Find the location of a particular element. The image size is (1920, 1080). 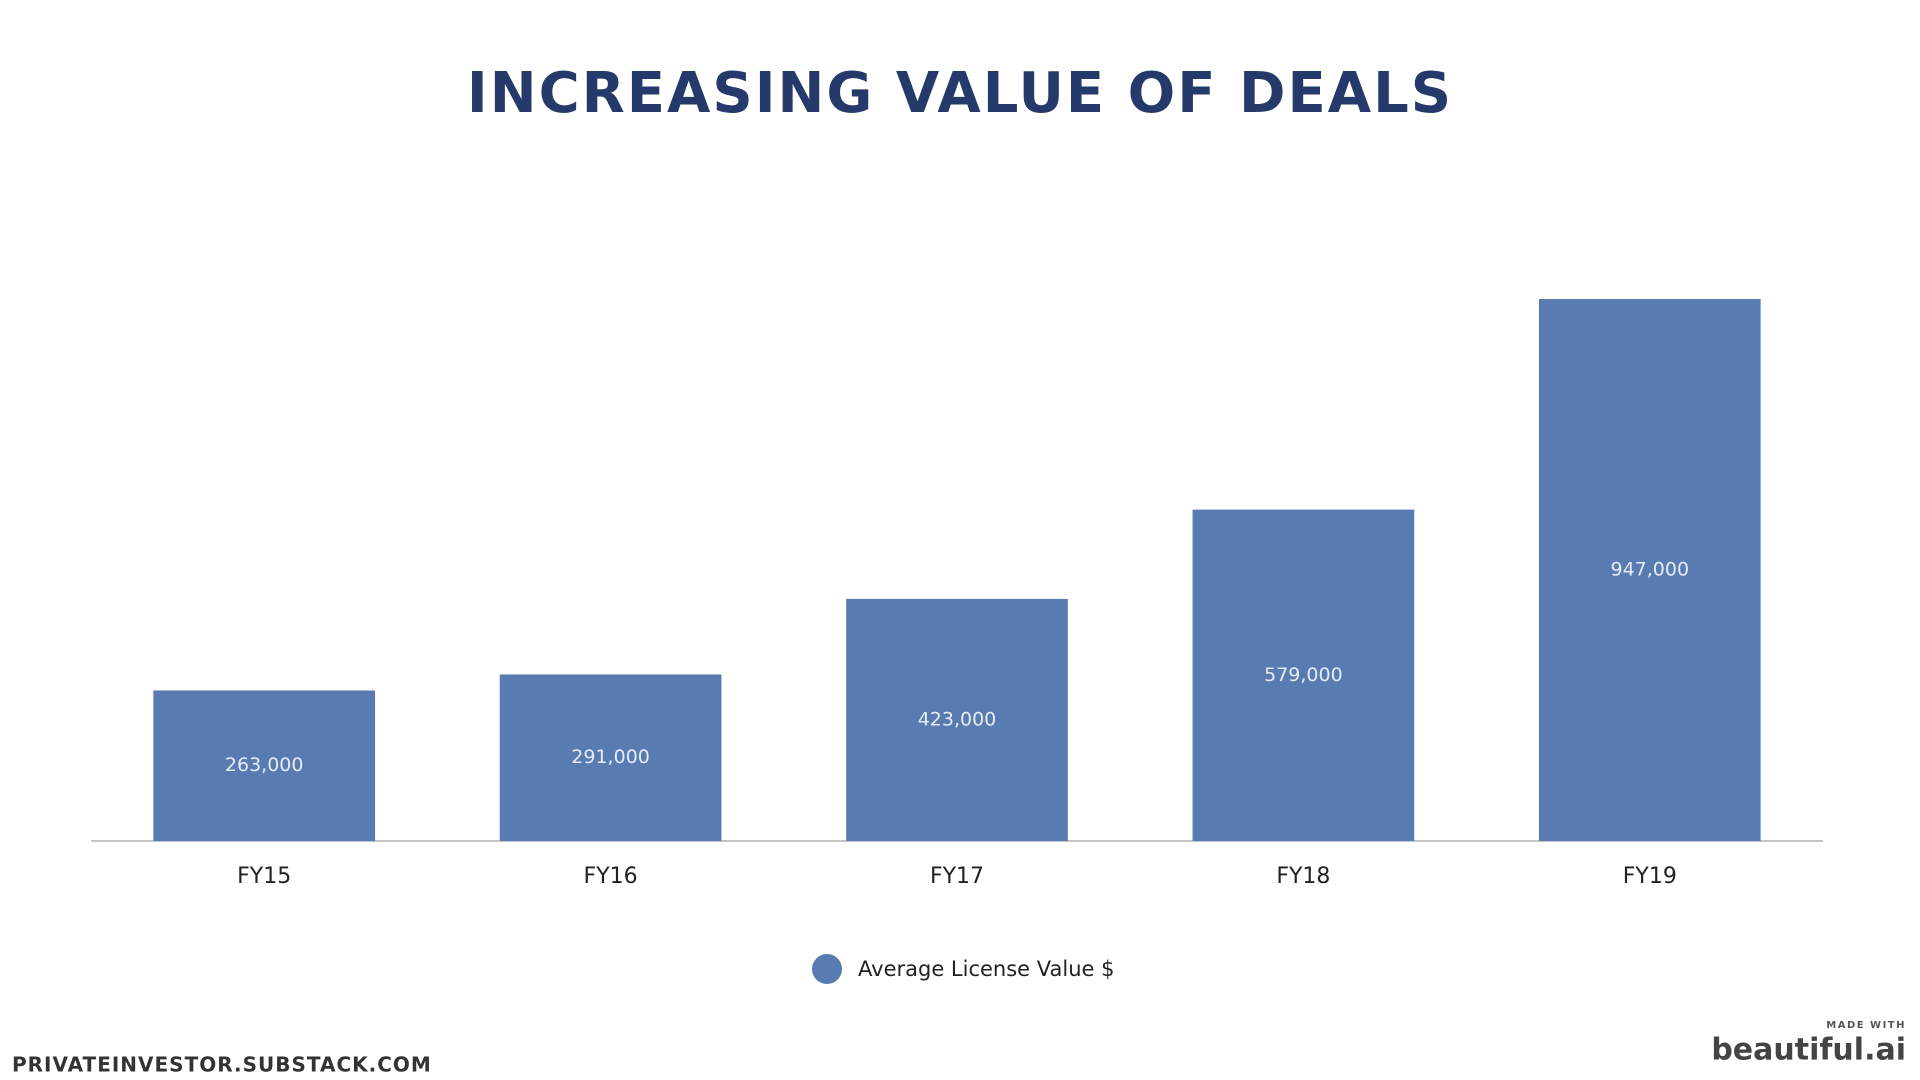

x-tick-label: FY16 is located at coordinates (611, 876).